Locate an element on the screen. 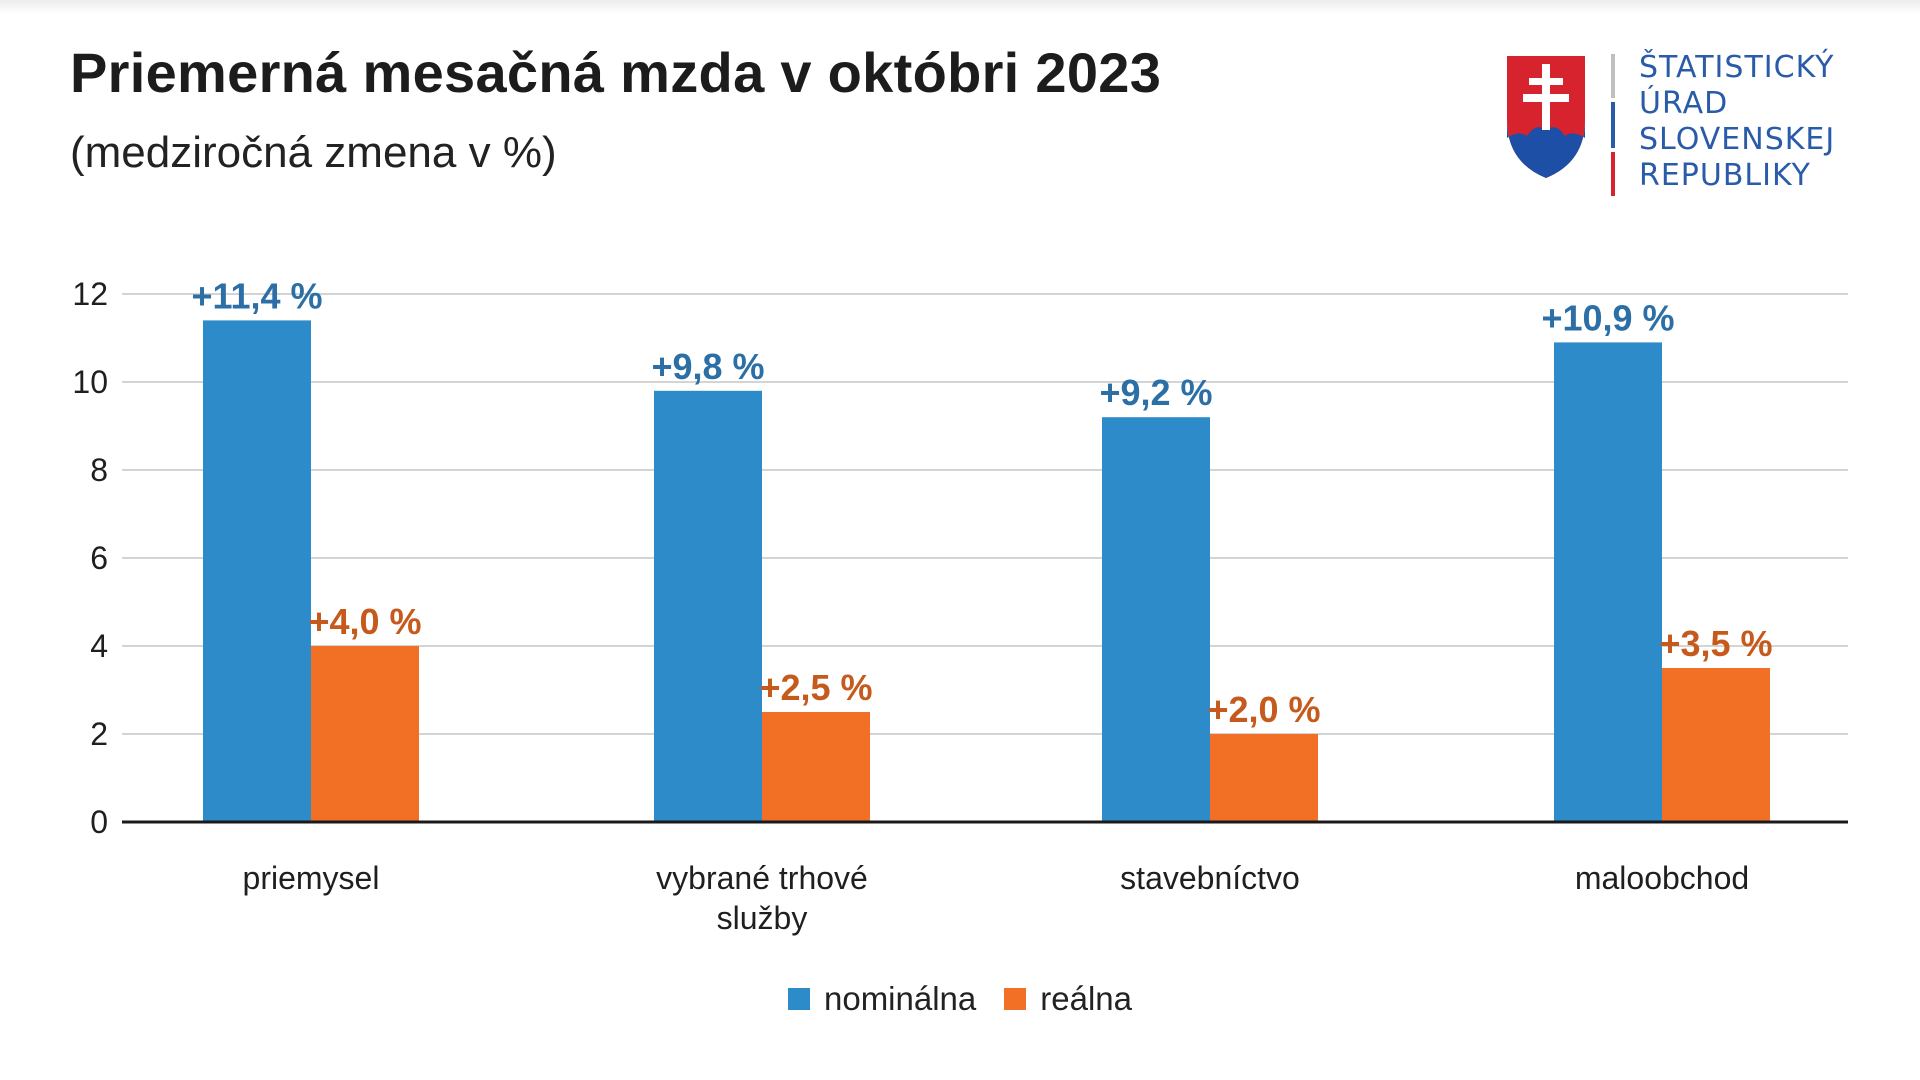  y-tick-label: 6 is located at coordinates (99, 558).